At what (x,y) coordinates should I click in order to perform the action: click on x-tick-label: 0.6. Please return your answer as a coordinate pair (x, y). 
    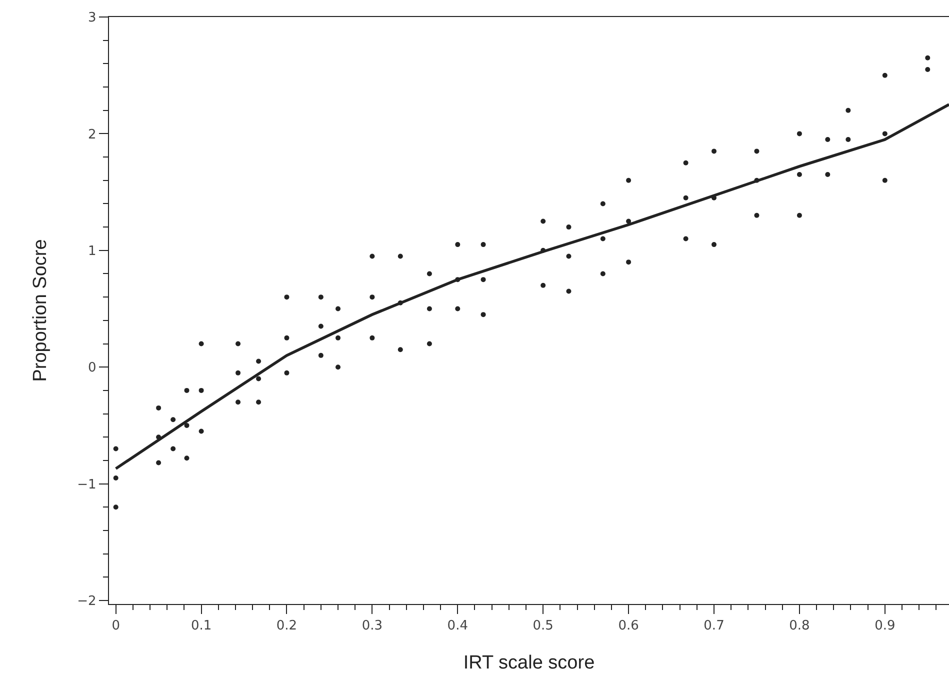
    Looking at the image, I should click on (628, 626).